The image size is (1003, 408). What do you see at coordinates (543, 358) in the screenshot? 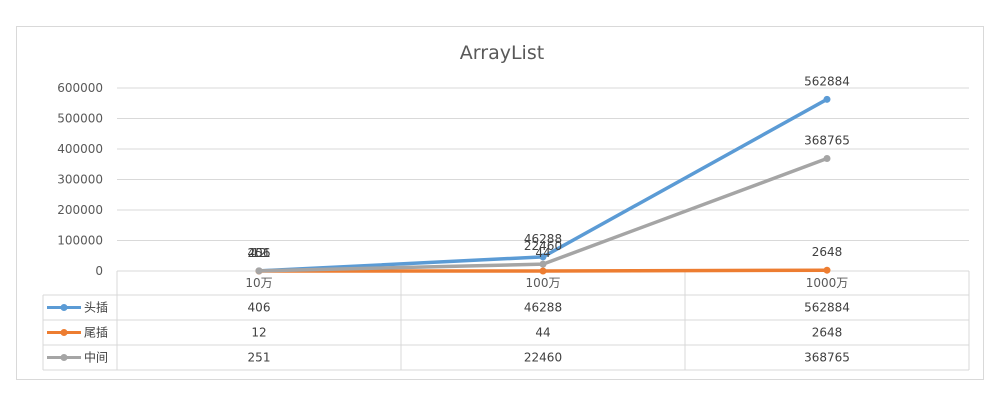
I see `table-cell-value: 22460` at bounding box center [543, 358].